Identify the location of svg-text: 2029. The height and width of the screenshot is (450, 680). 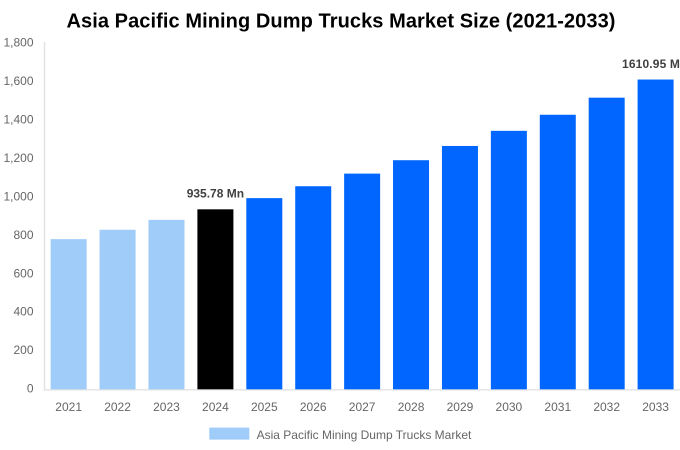
(460, 407).